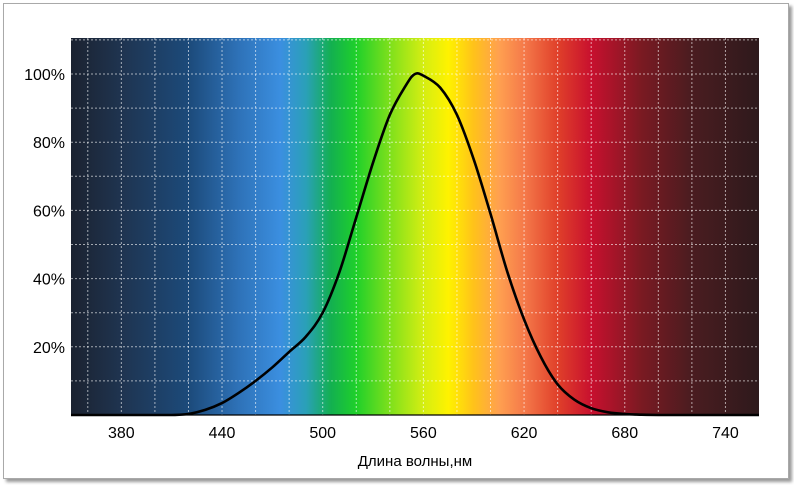  What do you see at coordinates (624, 433) in the screenshot?
I see `x-tick-label: 680` at bounding box center [624, 433].